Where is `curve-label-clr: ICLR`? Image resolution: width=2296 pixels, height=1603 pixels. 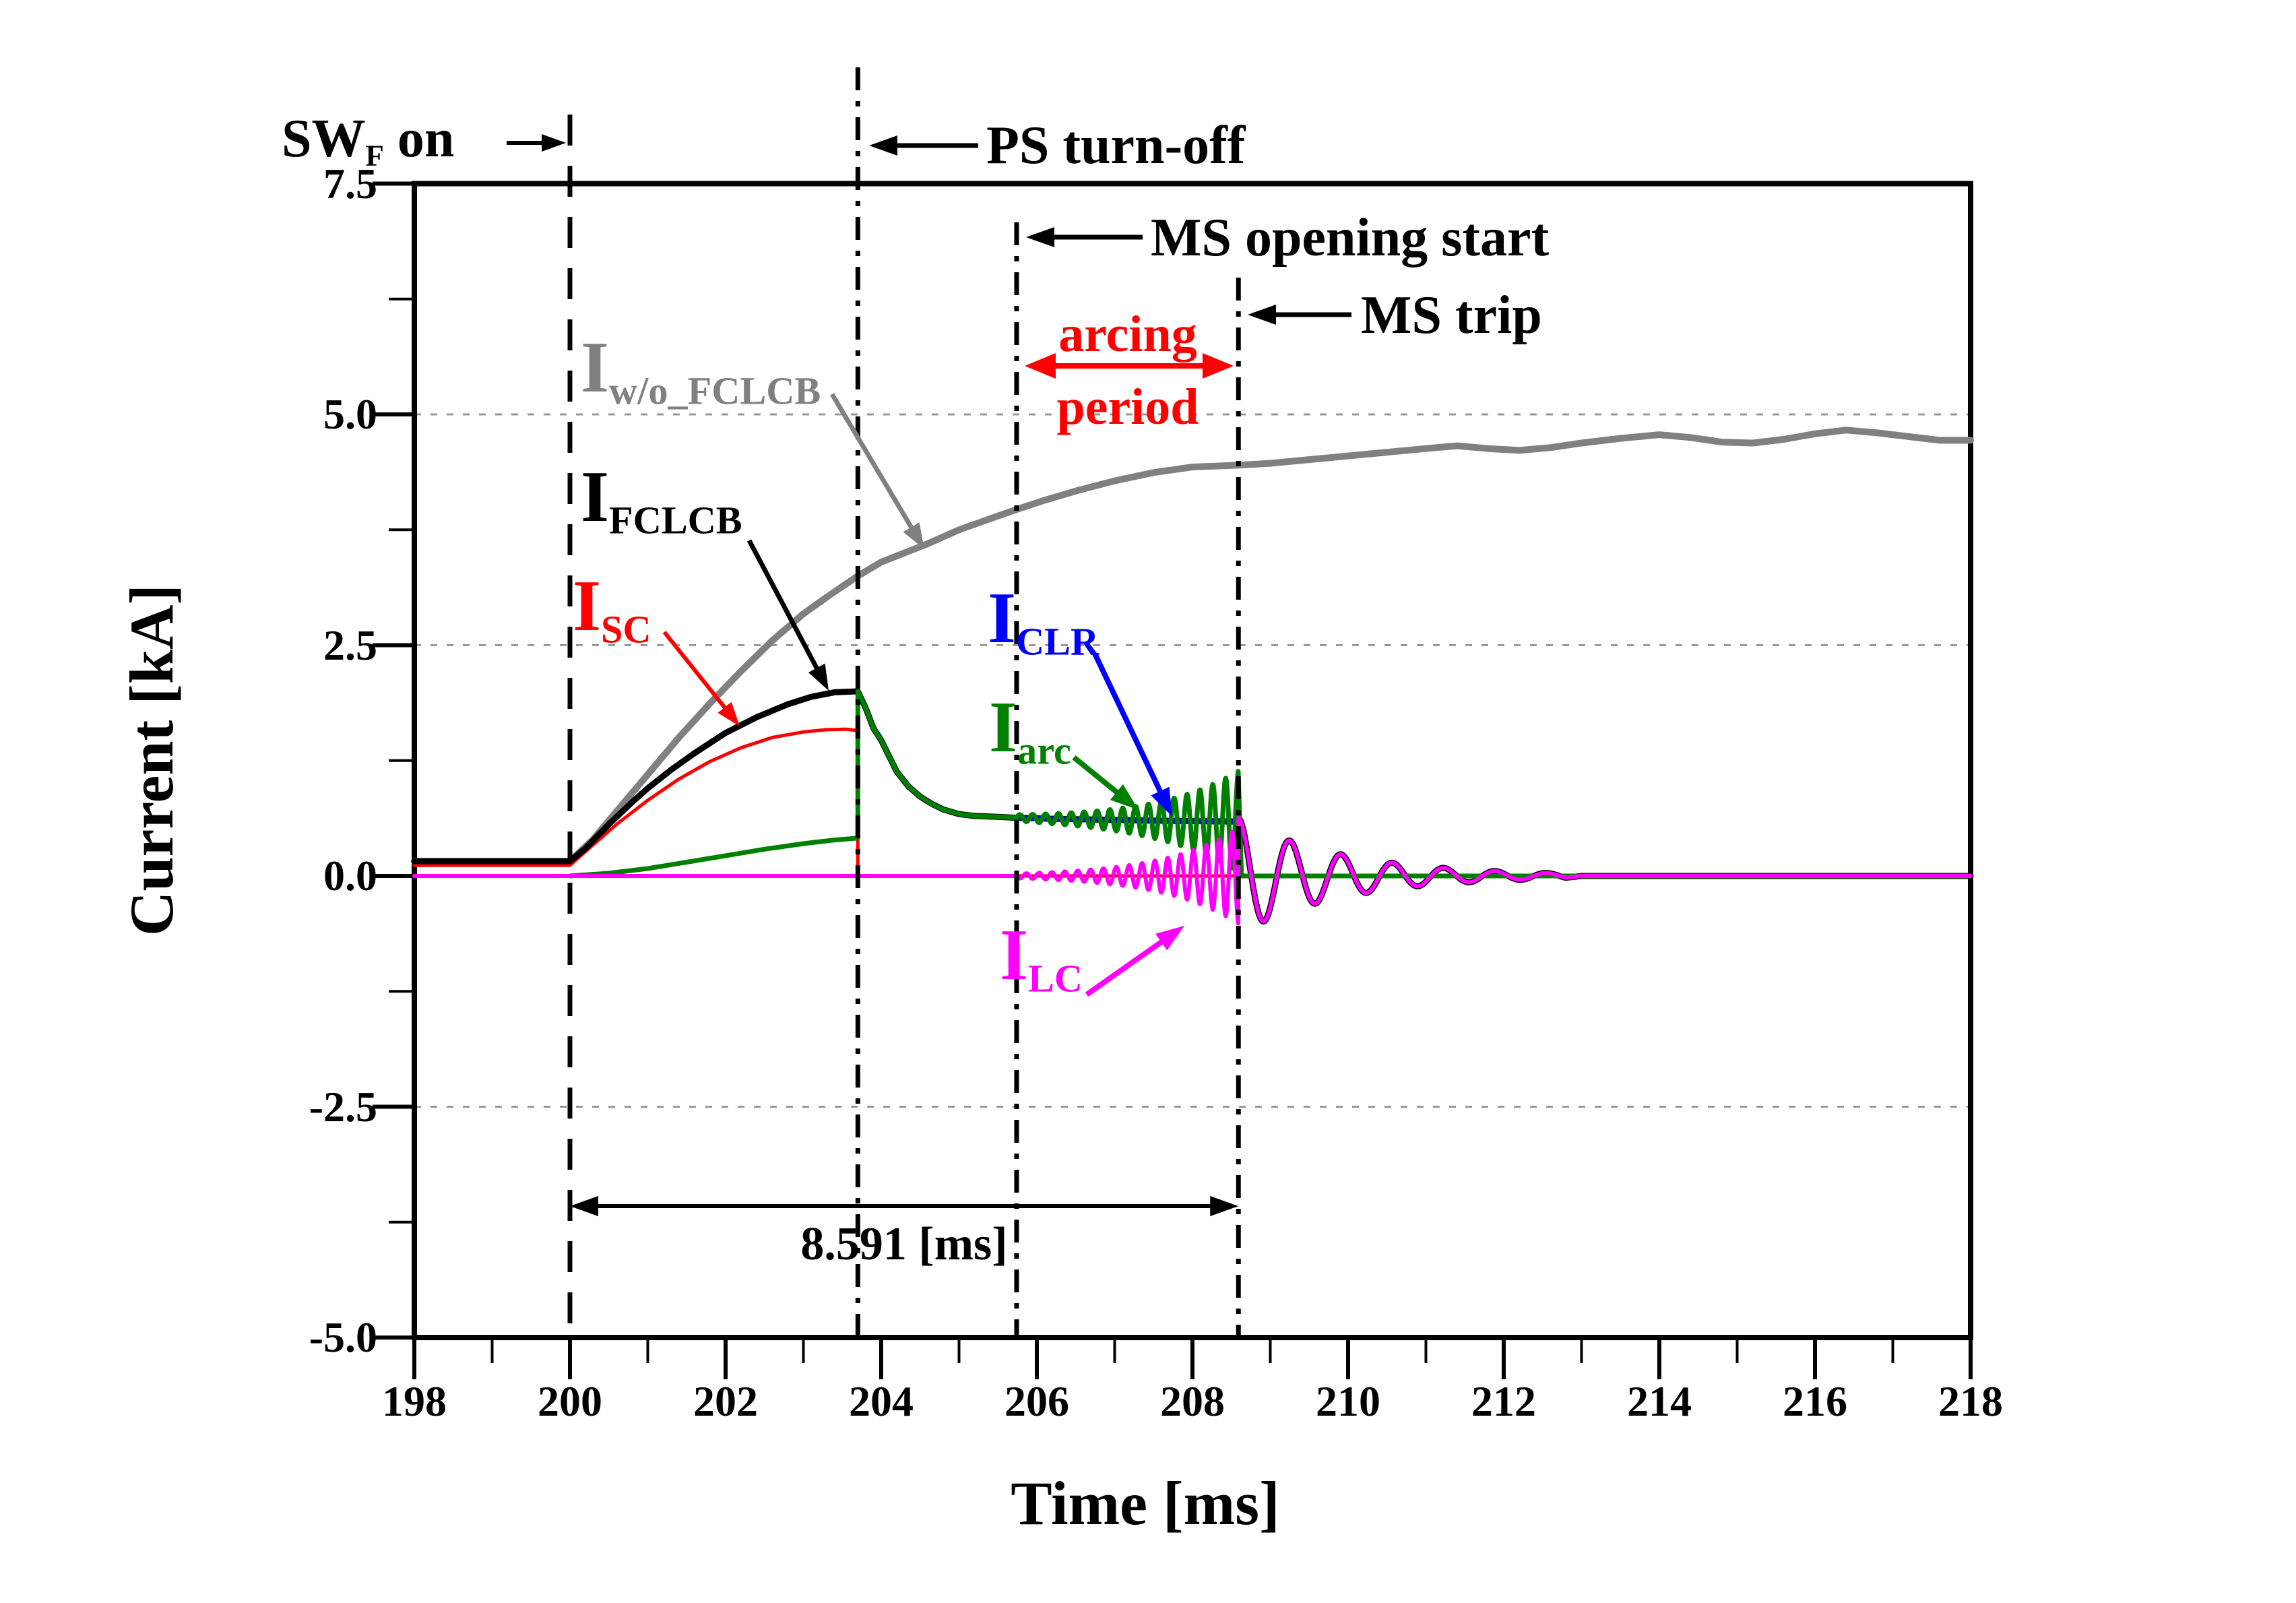 curve-label-clr: ICLR is located at coordinates (1043, 622).